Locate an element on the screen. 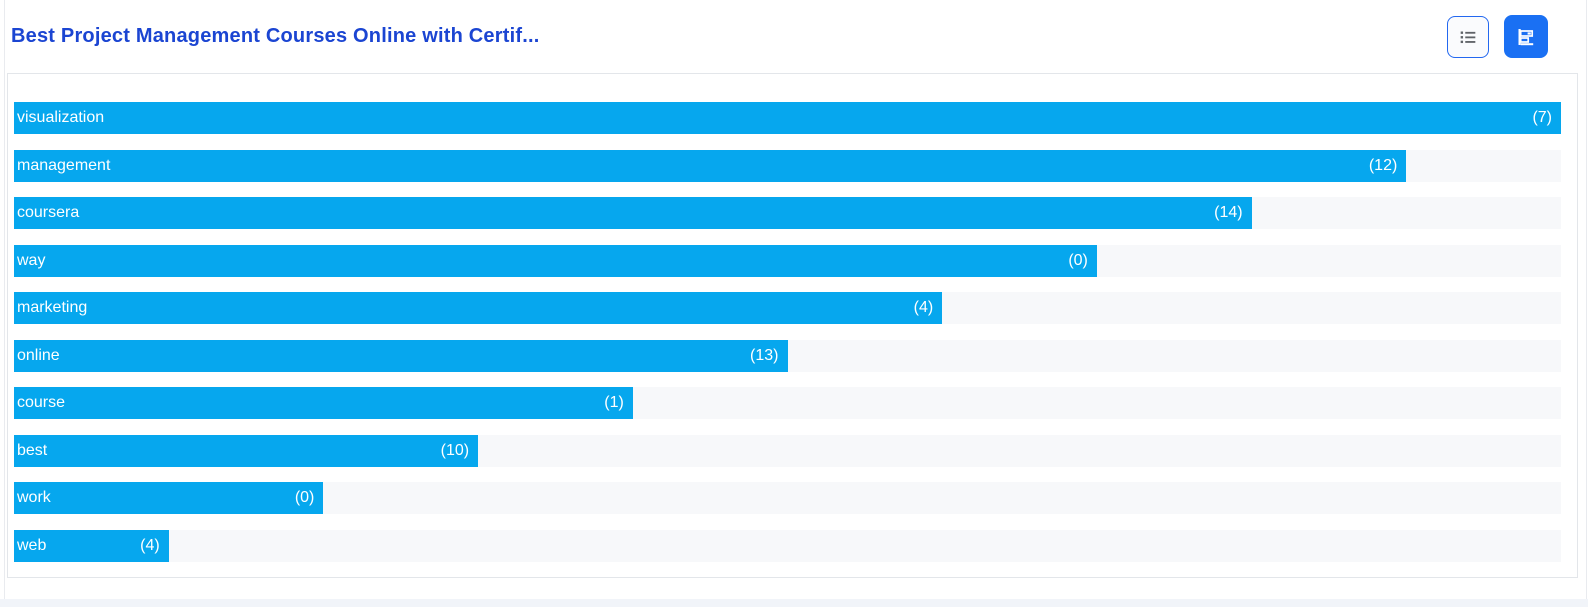 The height and width of the screenshot is (607, 1588). bar-visualization: visualization (7) is located at coordinates (787, 118).